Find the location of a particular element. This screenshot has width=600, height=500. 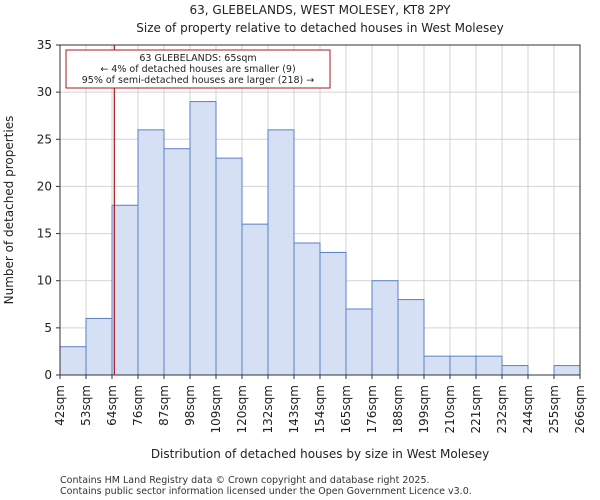

bar-120sqm is located at coordinates (255, 299).